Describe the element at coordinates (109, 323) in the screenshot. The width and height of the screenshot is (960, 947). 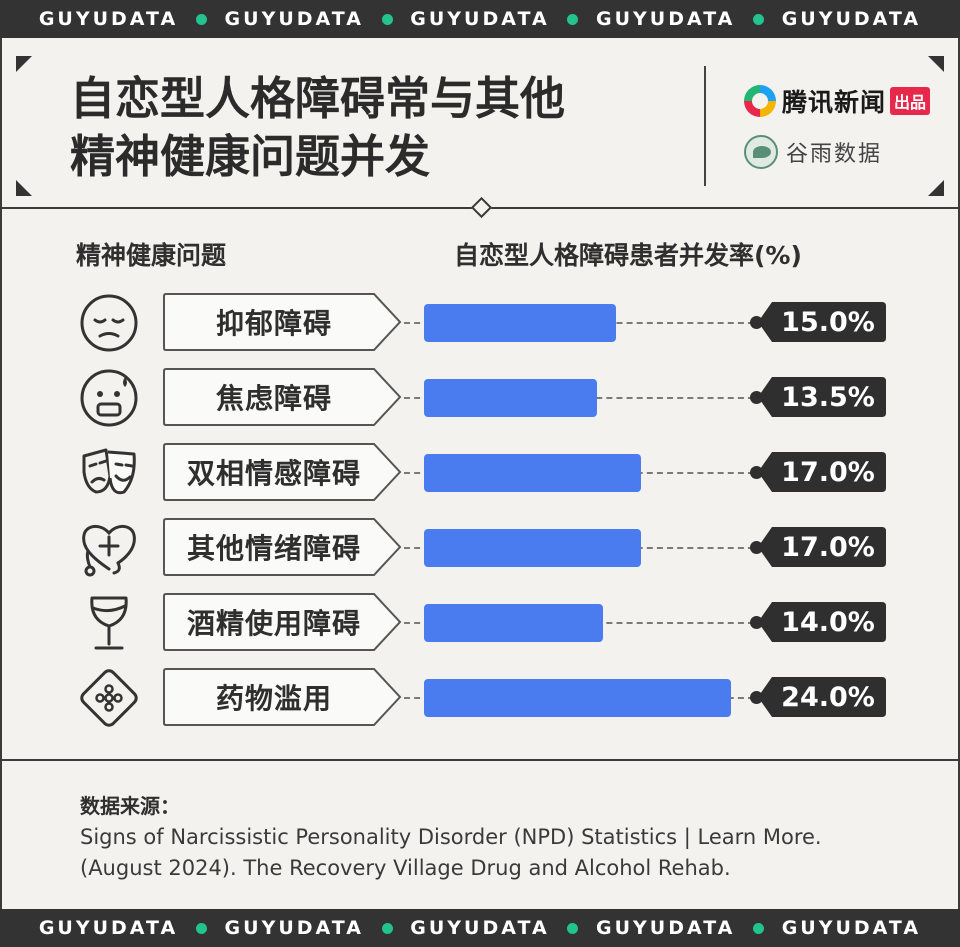
I see `sad-face-icon` at that location.